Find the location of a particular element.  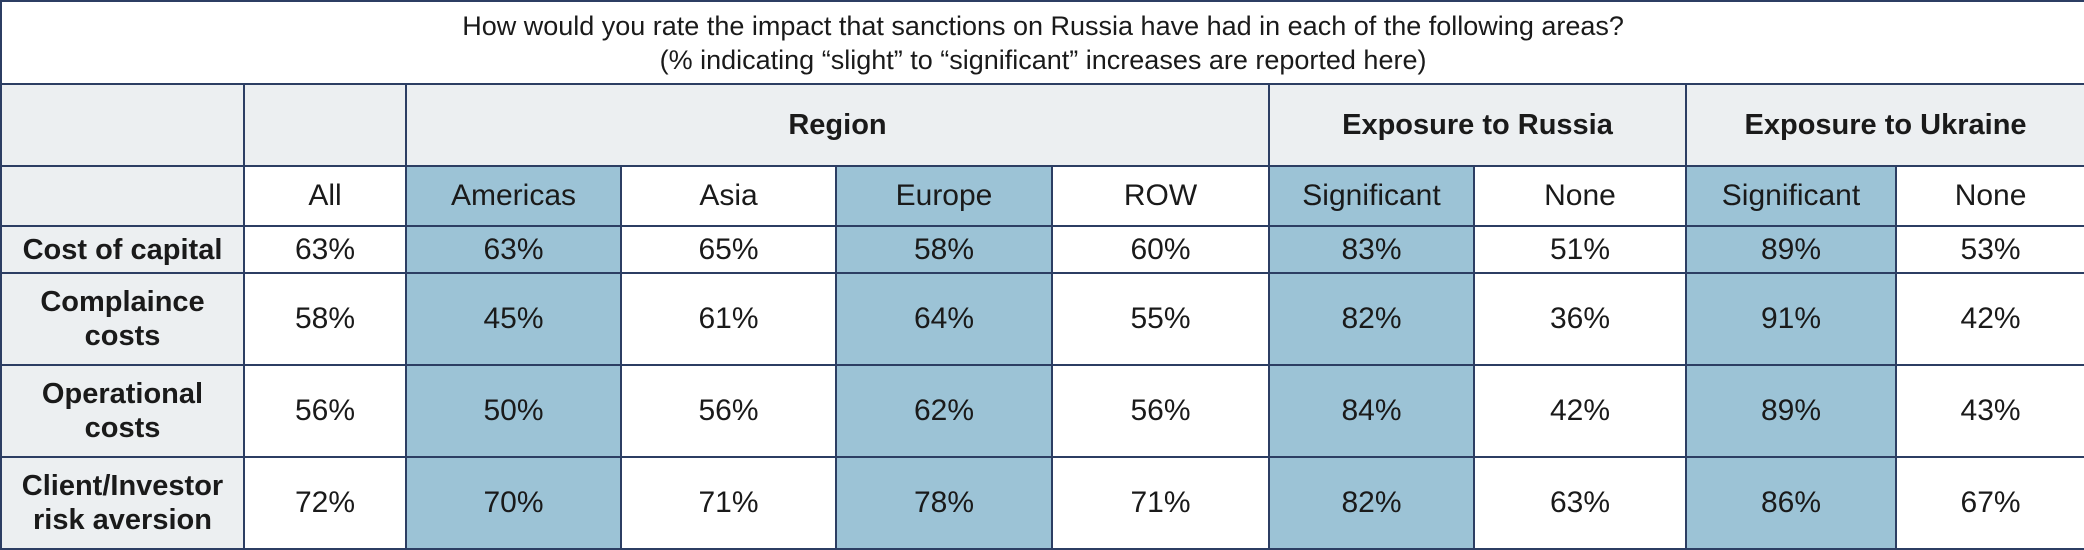

cell-value: 45% is located at coordinates (513, 319).